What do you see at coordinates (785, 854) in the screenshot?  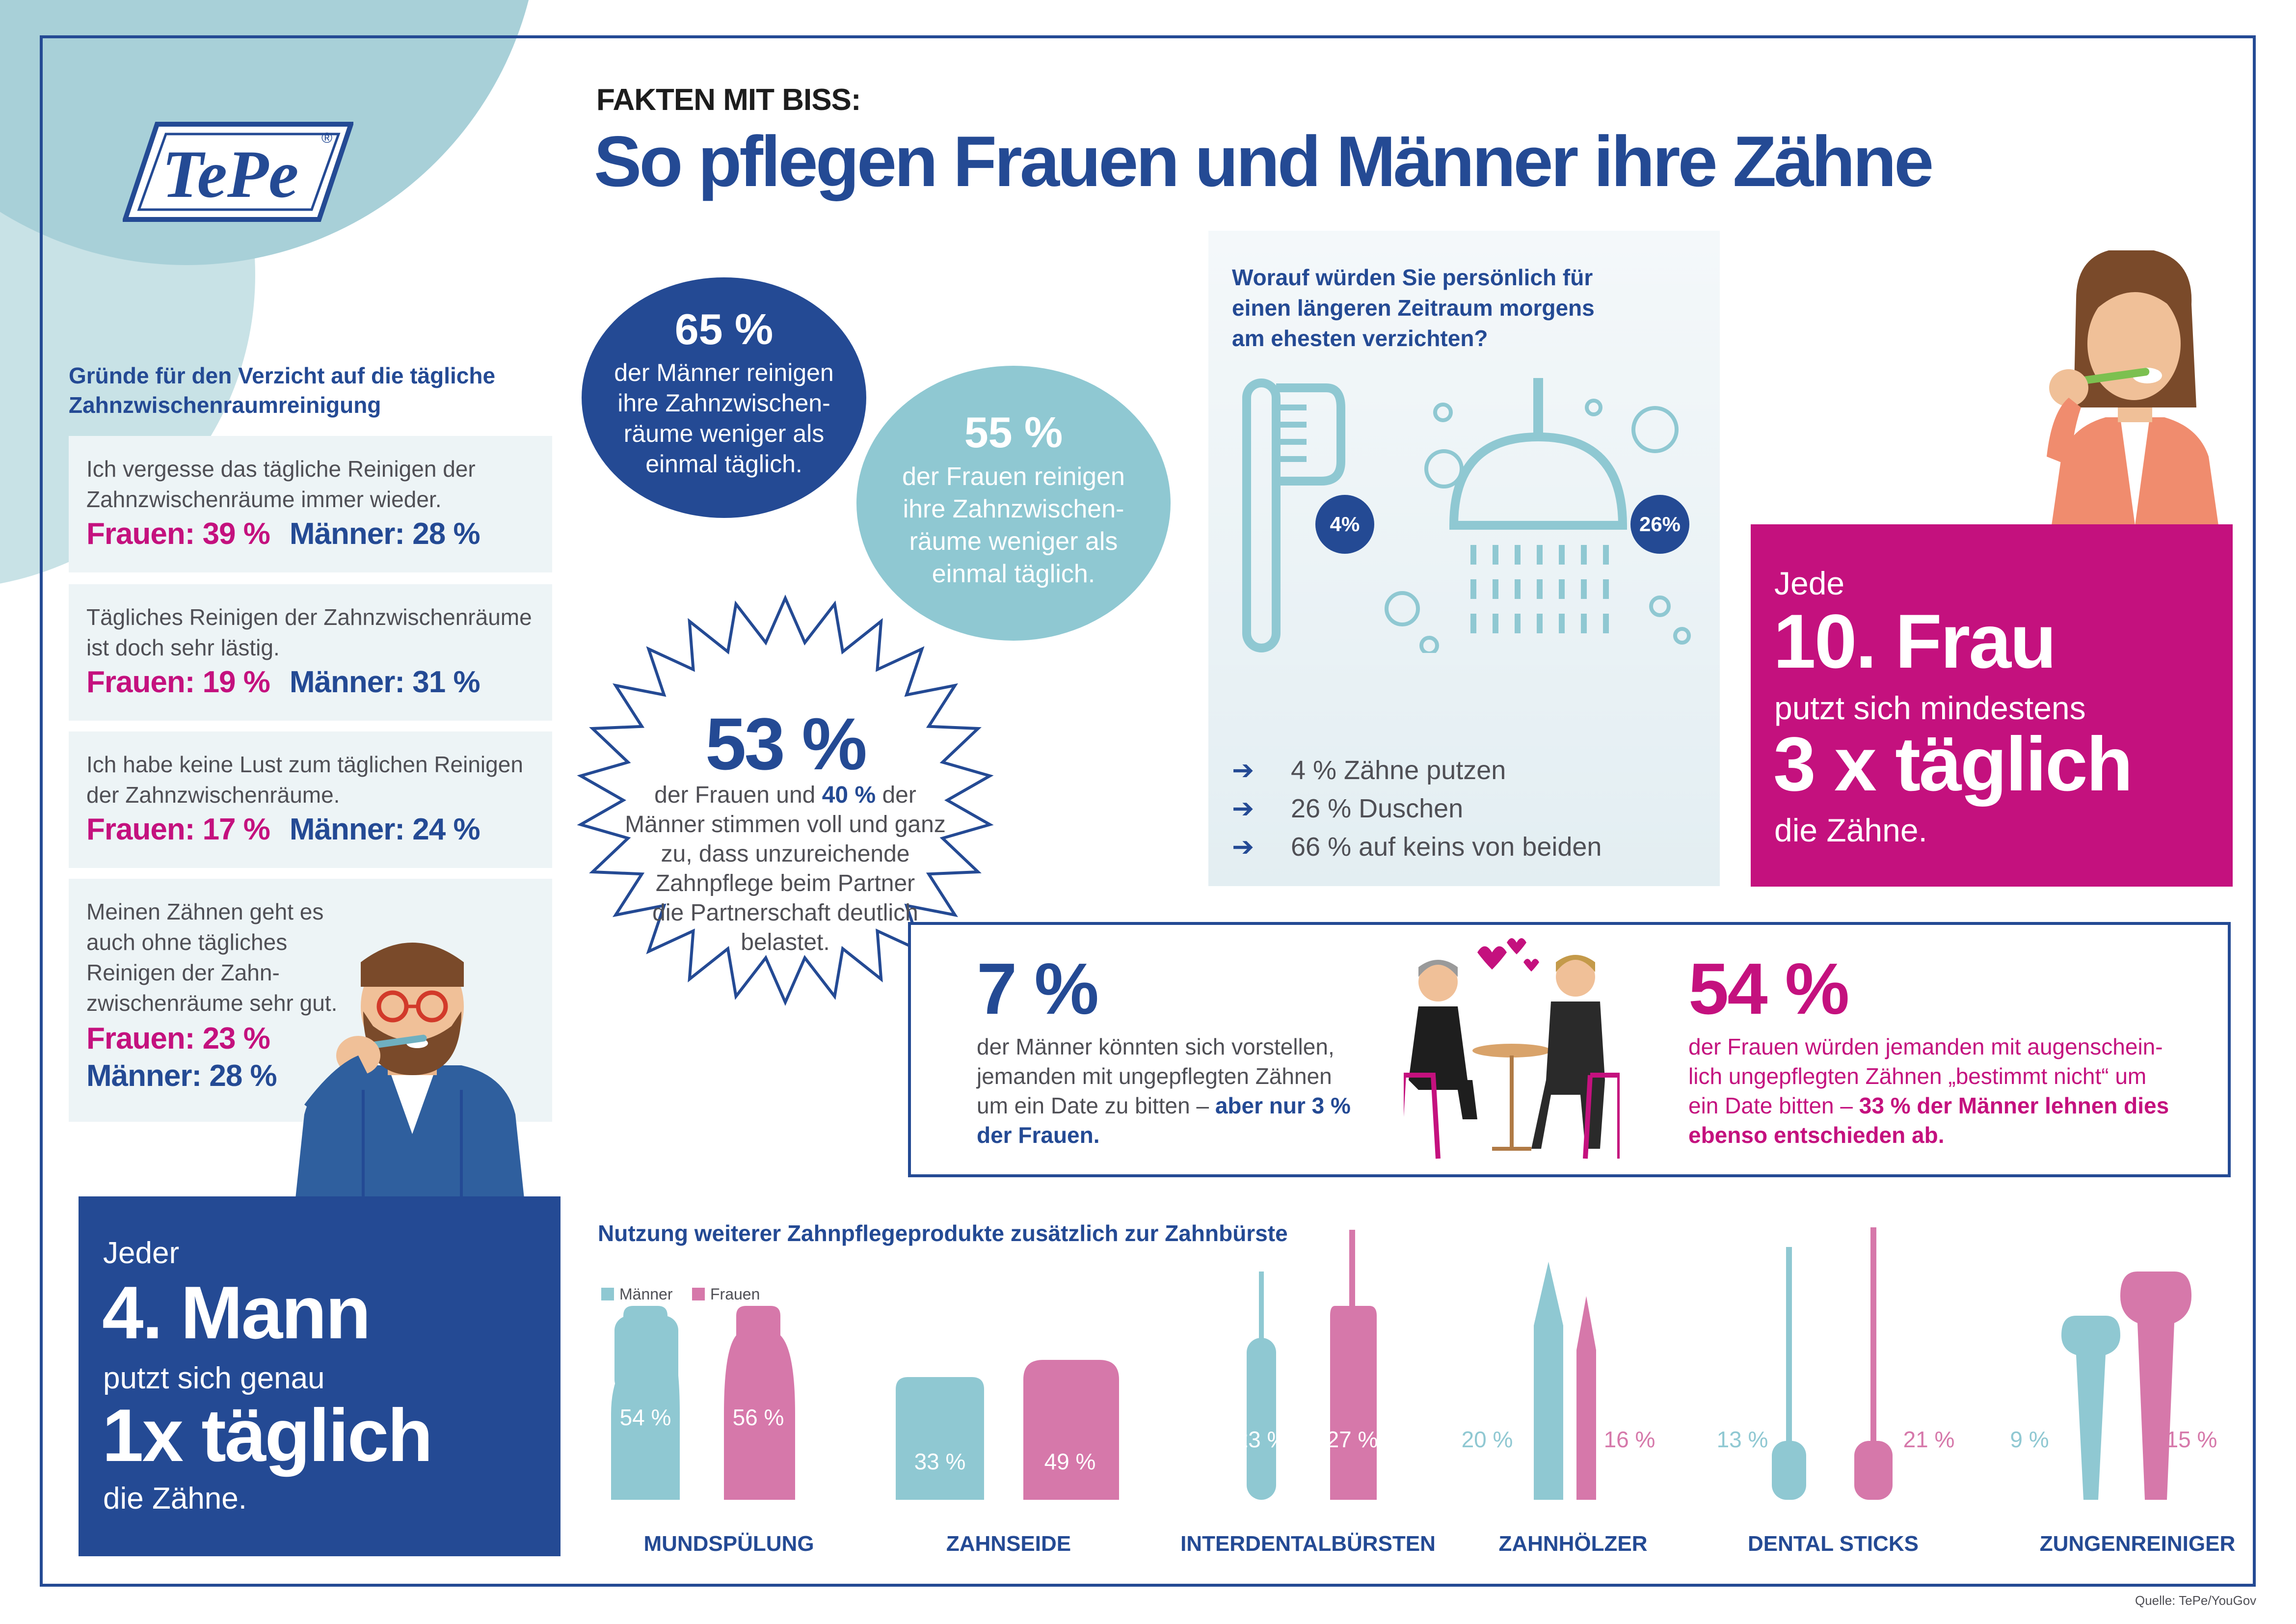 I see `text-line: zu, dass unzureichende` at bounding box center [785, 854].